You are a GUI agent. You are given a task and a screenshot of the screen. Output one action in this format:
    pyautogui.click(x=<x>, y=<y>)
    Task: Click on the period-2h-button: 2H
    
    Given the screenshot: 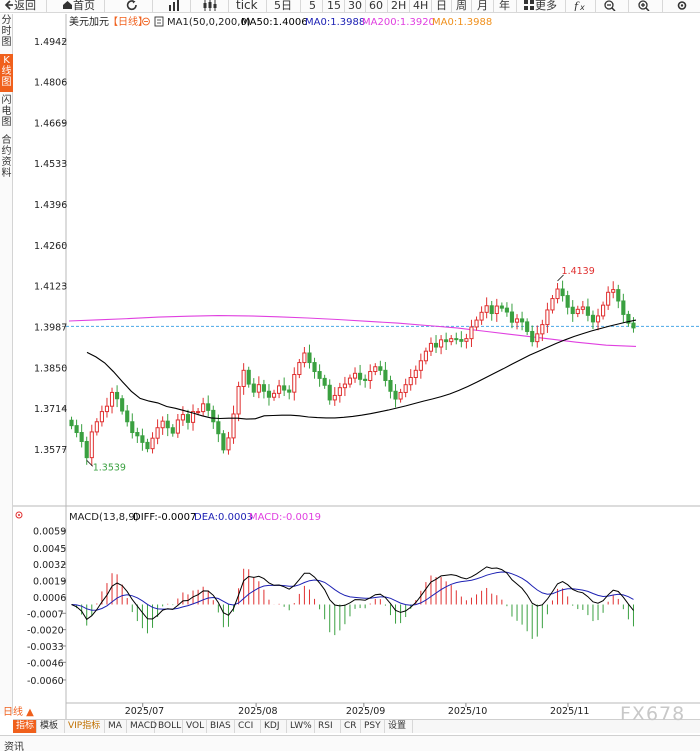 What is the action you would take?
    pyautogui.click(x=398, y=6)
    